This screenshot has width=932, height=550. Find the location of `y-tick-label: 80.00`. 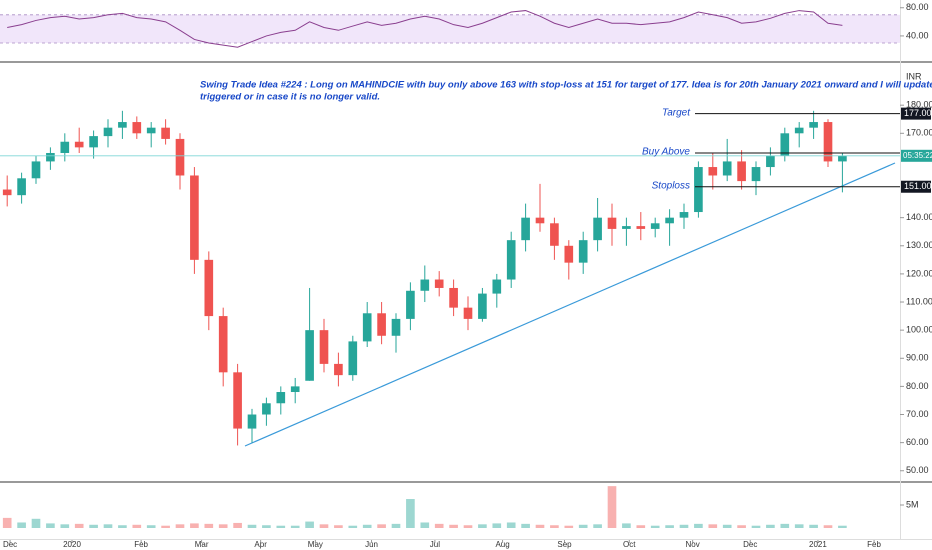

y-tick-label: 80.00 is located at coordinates (917, 386).